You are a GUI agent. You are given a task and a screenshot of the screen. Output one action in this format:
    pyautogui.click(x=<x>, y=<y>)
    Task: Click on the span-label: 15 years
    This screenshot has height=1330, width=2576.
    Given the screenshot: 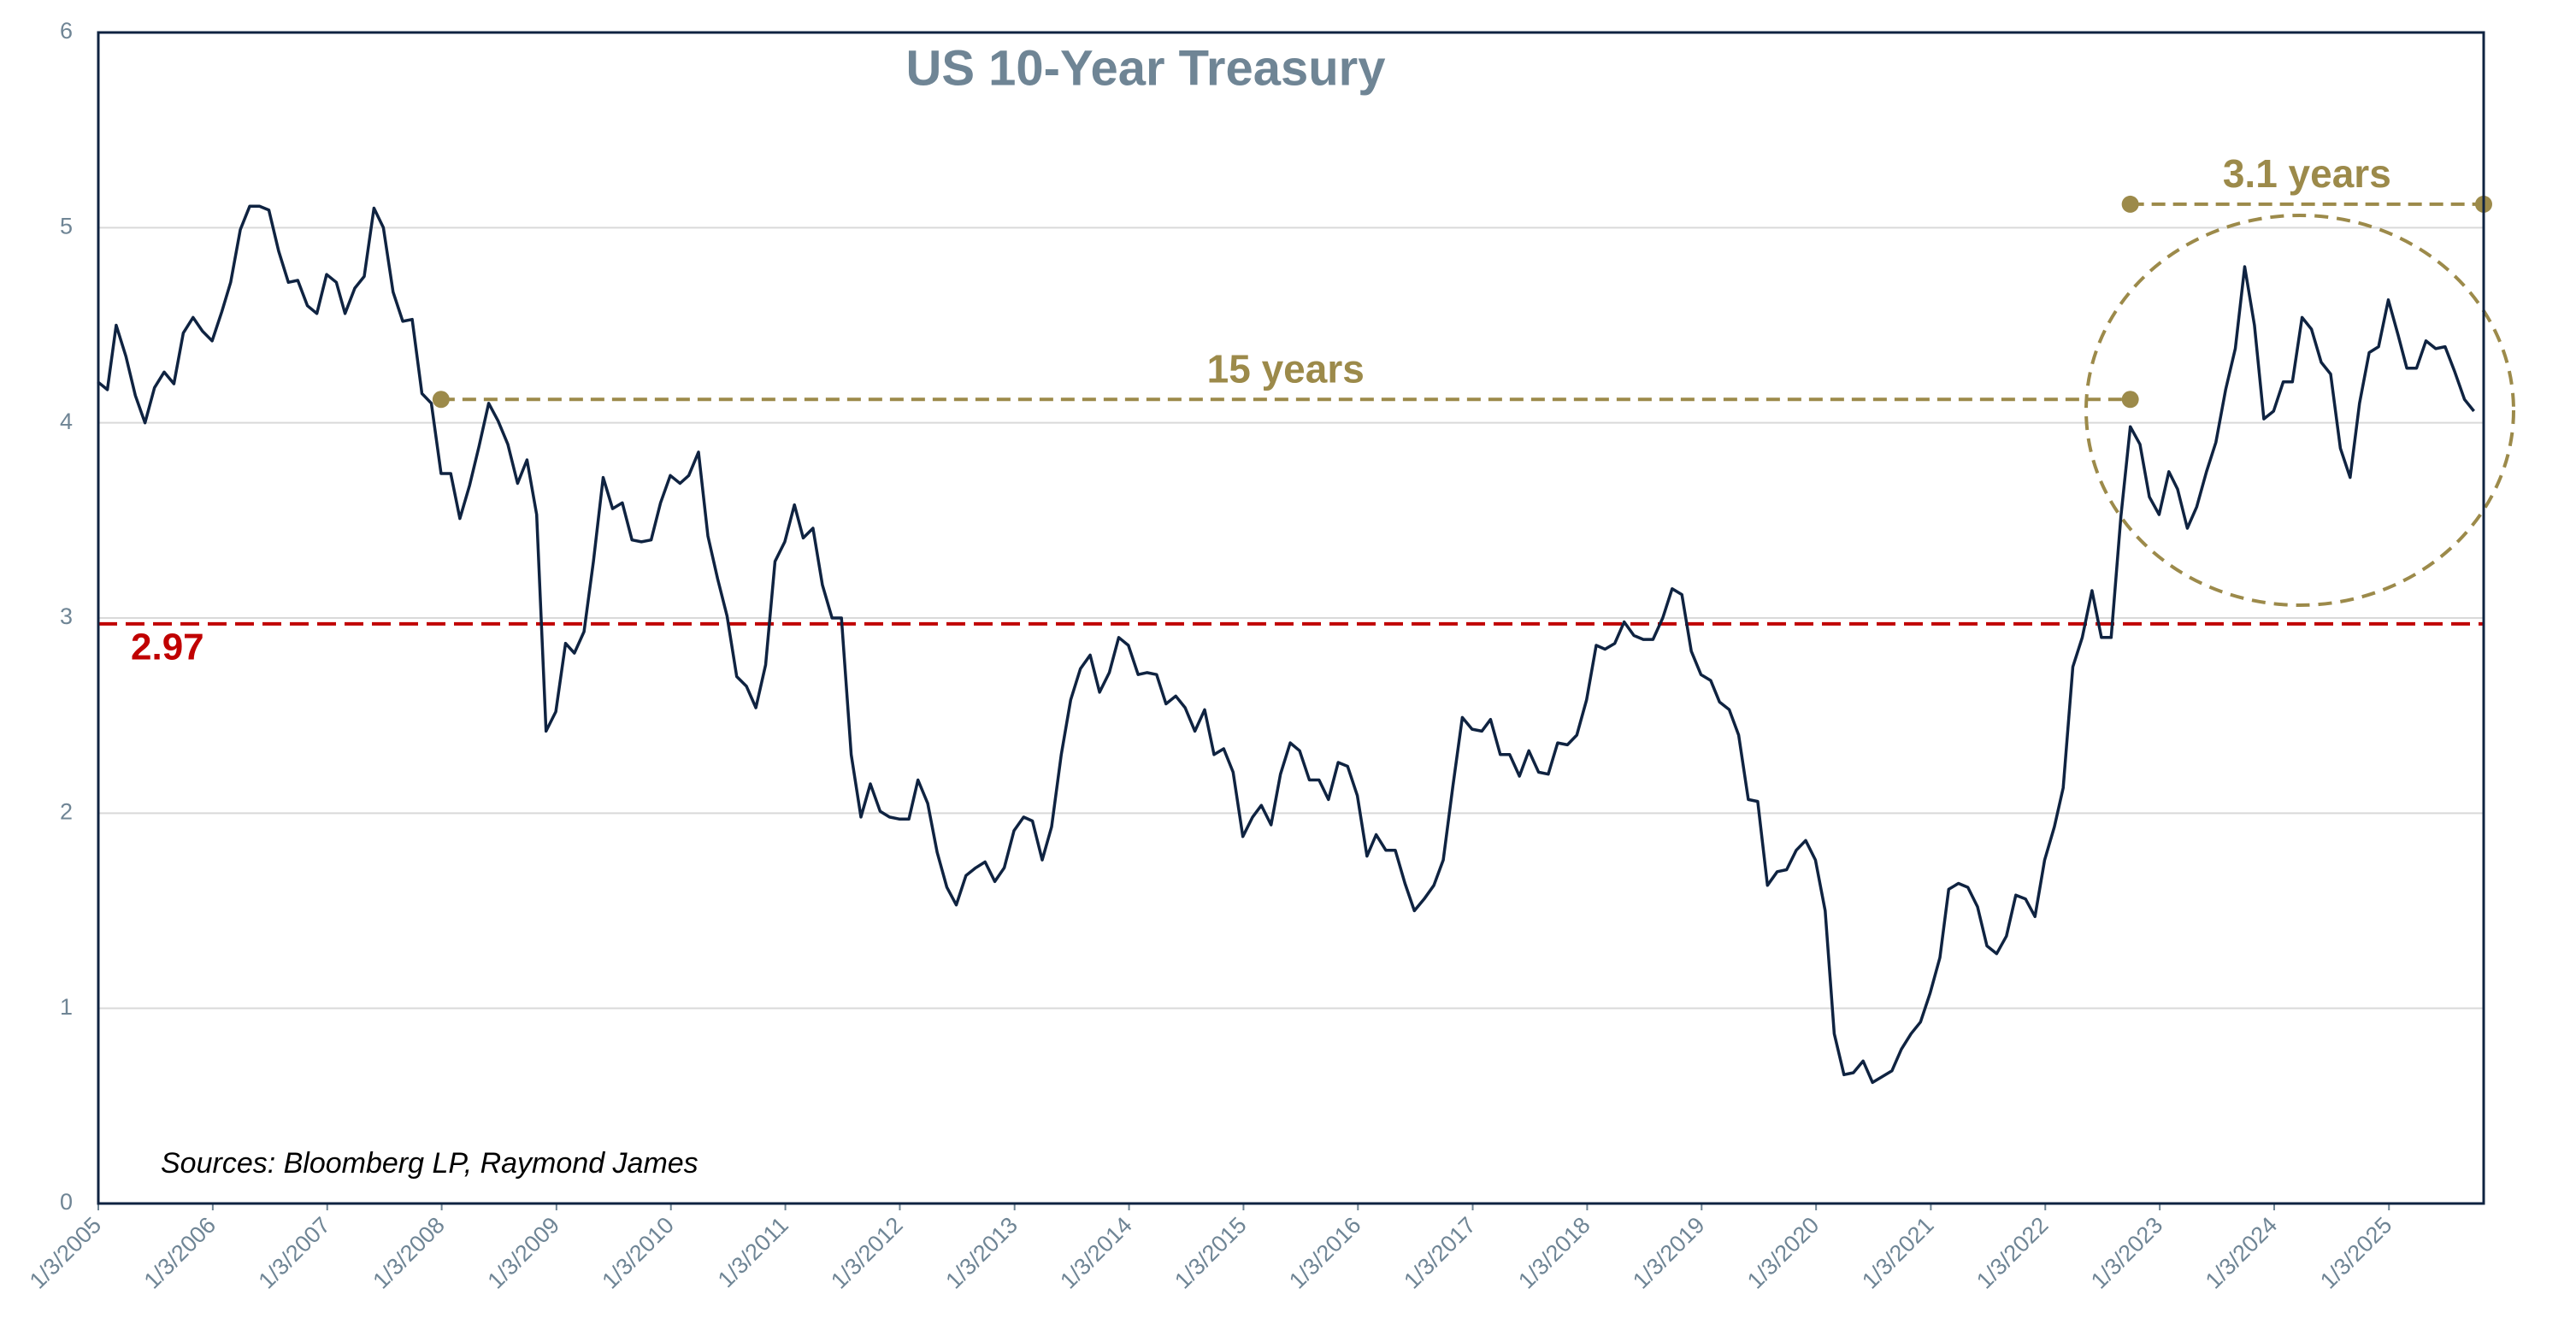 What is the action you would take?
    pyautogui.click(x=1286, y=368)
    